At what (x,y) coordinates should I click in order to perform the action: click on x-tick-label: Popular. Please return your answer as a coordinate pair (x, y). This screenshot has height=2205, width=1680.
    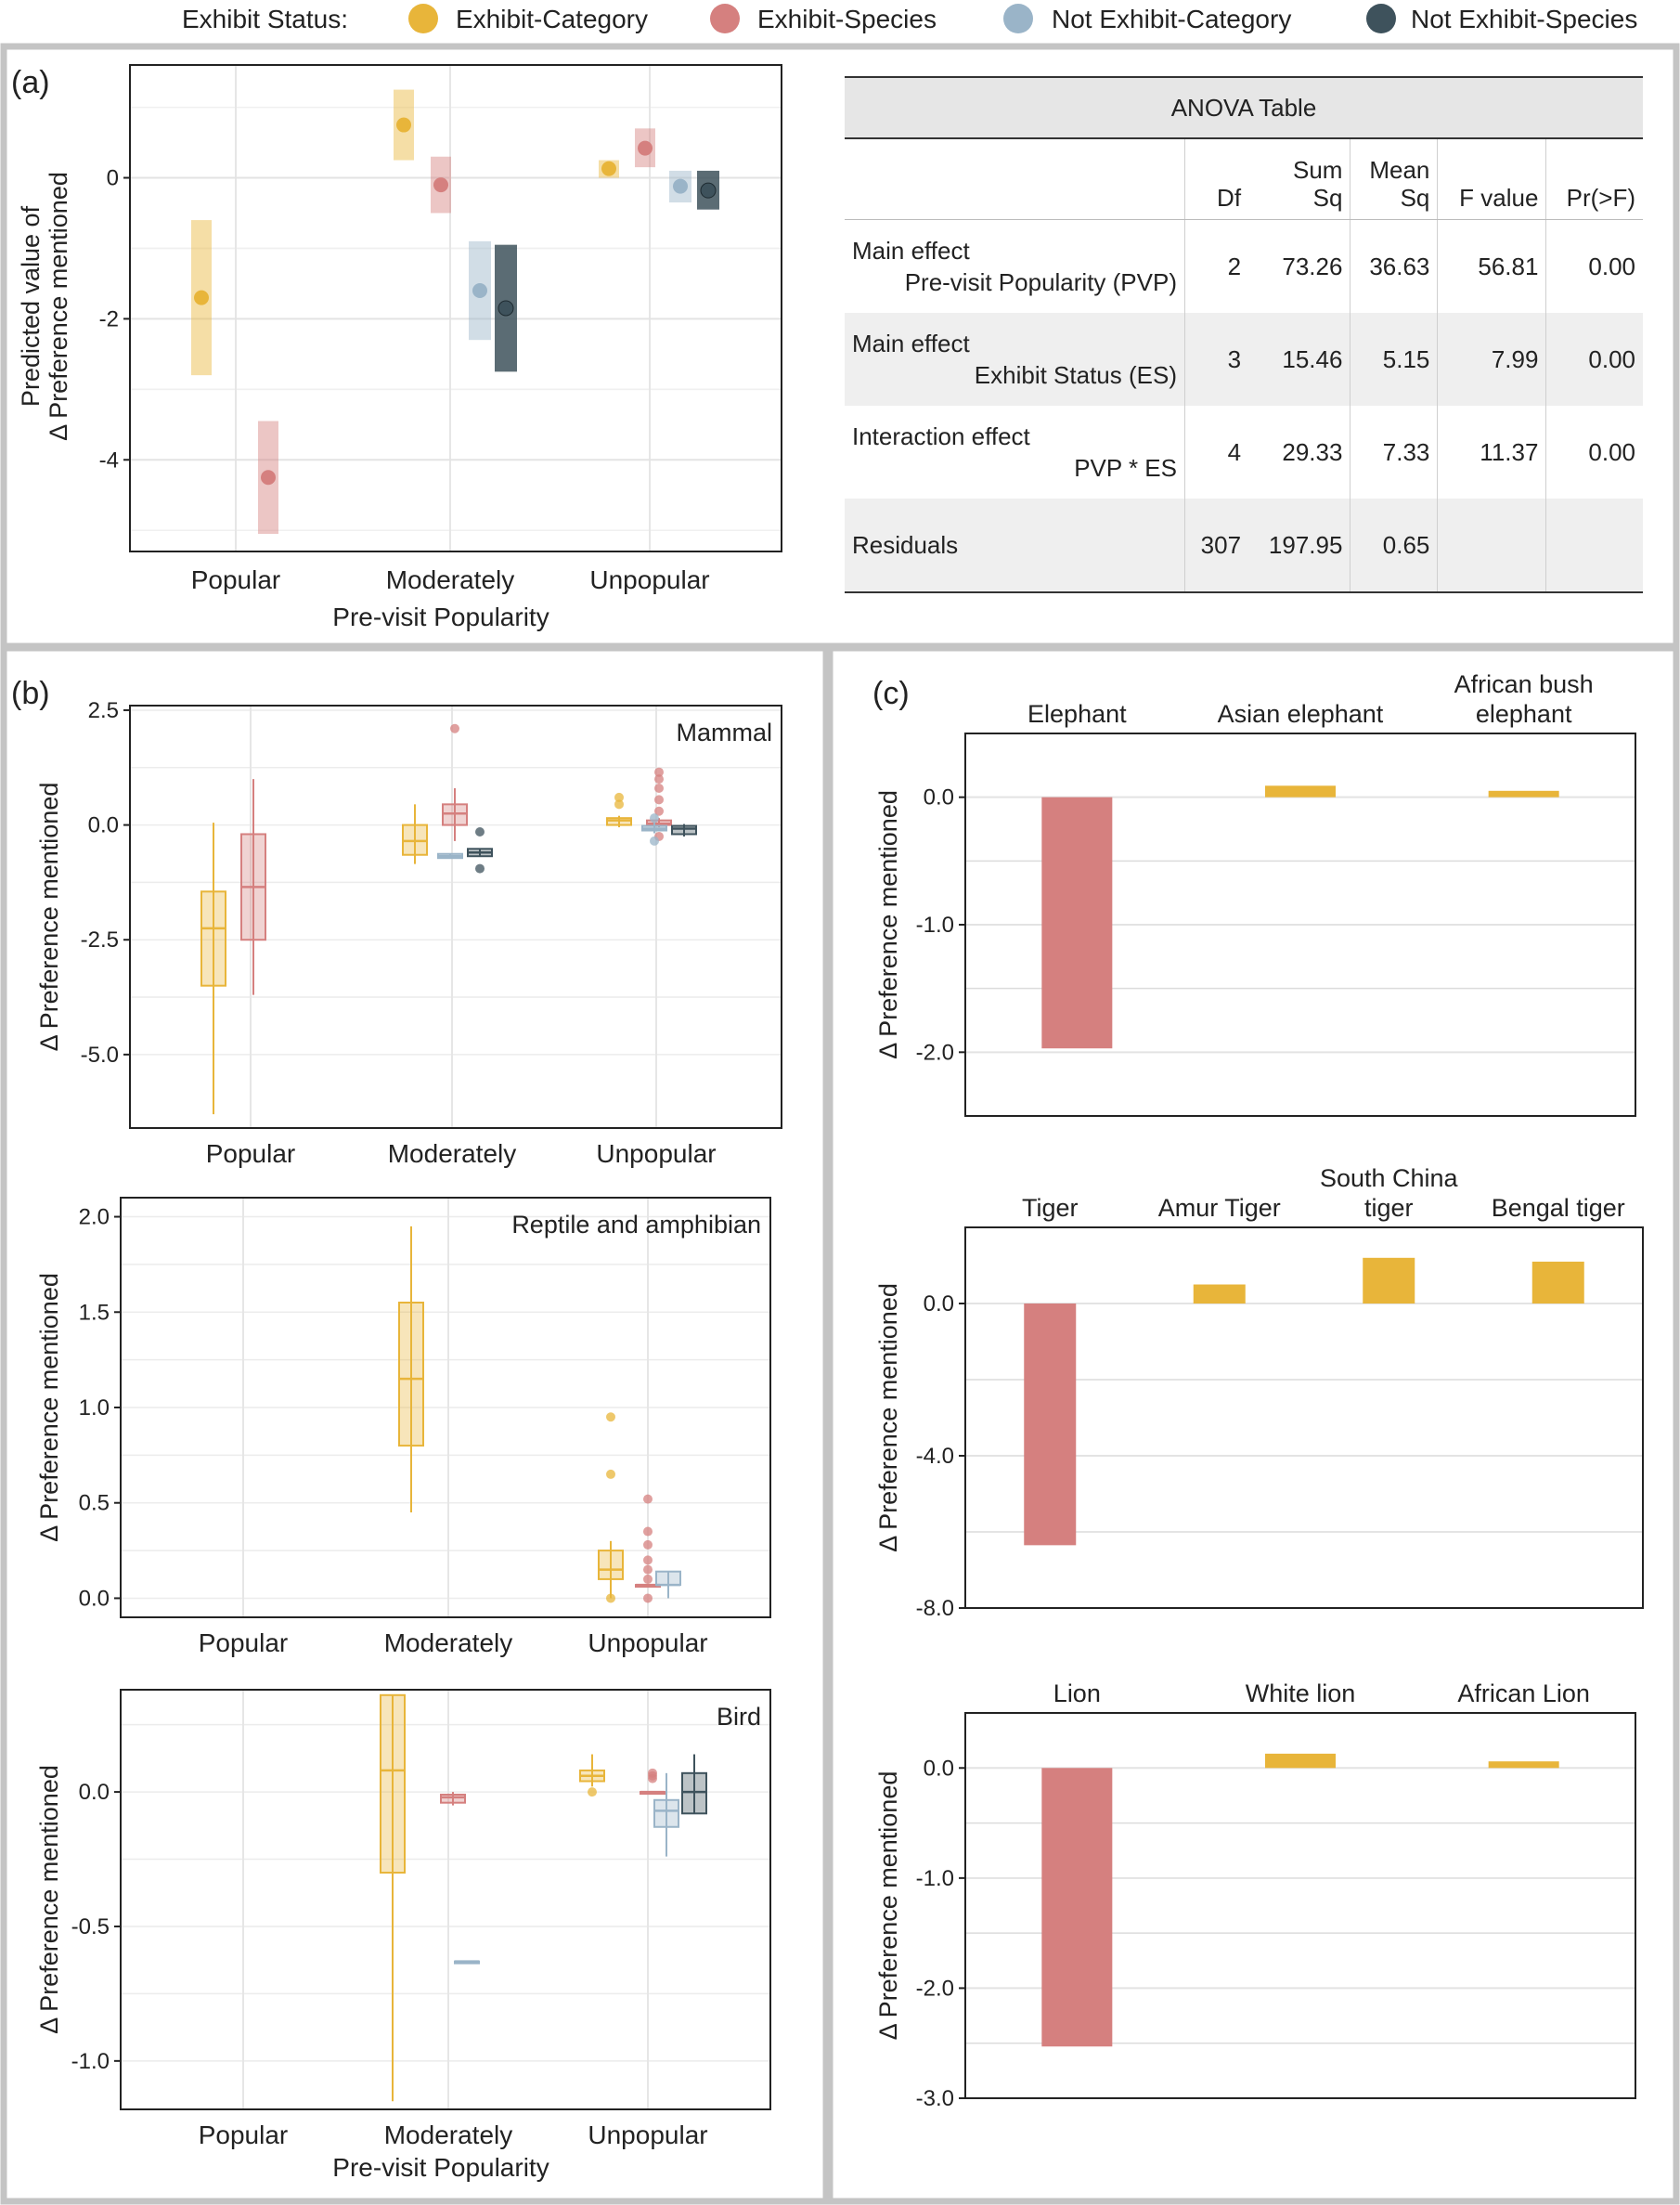
    Looking at the image, I should click on (236, 579).